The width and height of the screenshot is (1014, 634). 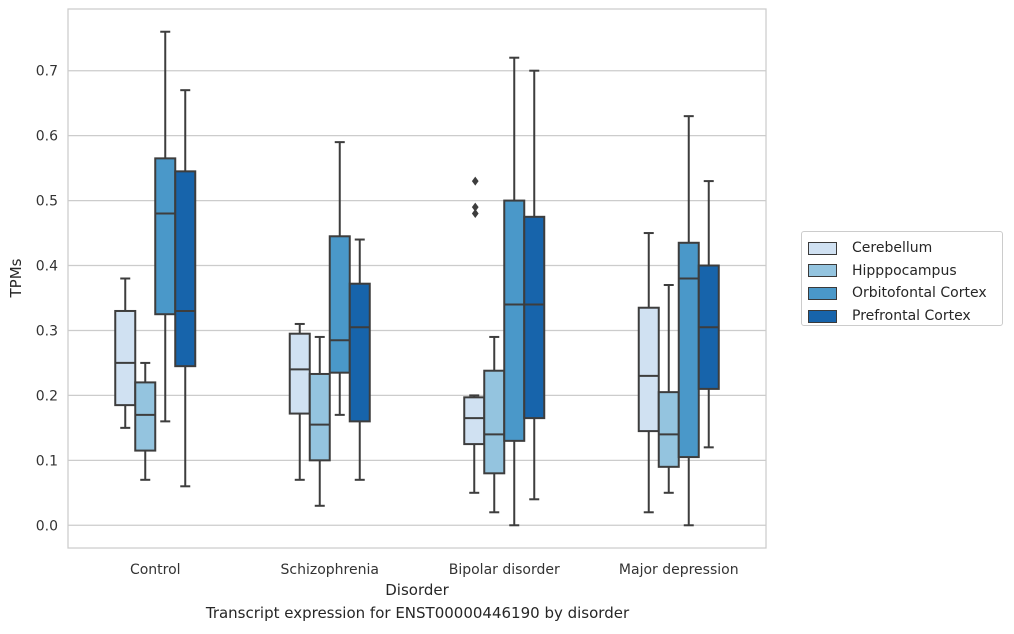 What do you see at coordinates (919, 293) in the screenshot?
I see `legend-label-orbitofrontal: Orbitofontal Cortex` at bounding box center [919, 293].